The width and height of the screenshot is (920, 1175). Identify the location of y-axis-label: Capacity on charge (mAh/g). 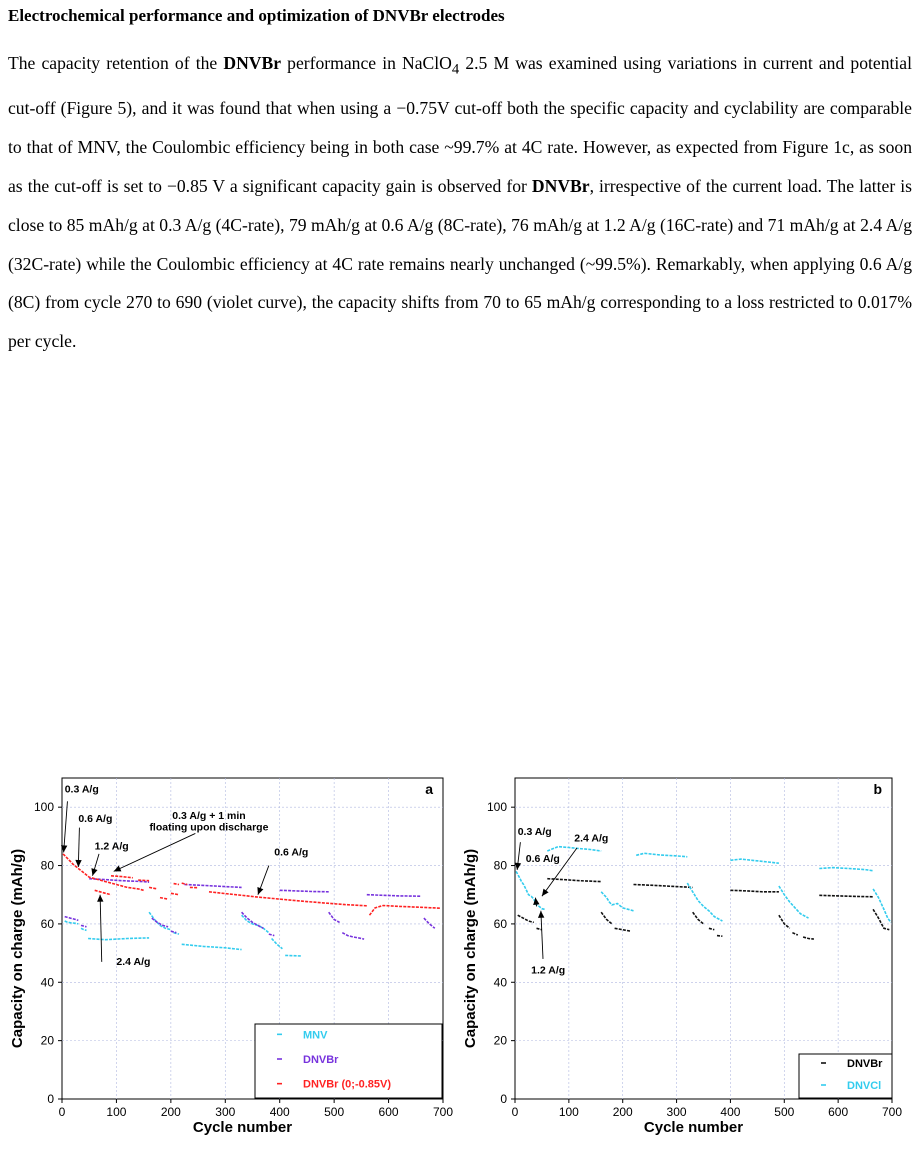
(470, 948).